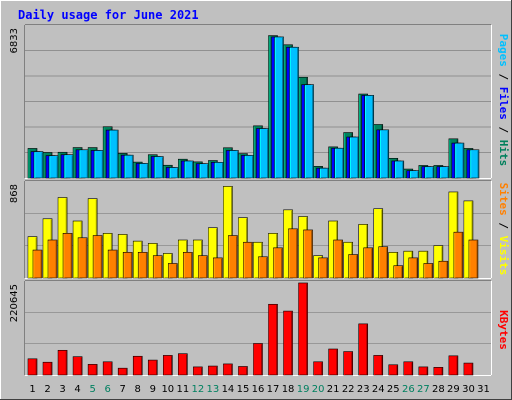 This screenshot has width=512, height=400. What do you see at coordinates (248, 260) in the screenshot?
I see `bar-sites-day-15-body` at bounding box center [248, 260].